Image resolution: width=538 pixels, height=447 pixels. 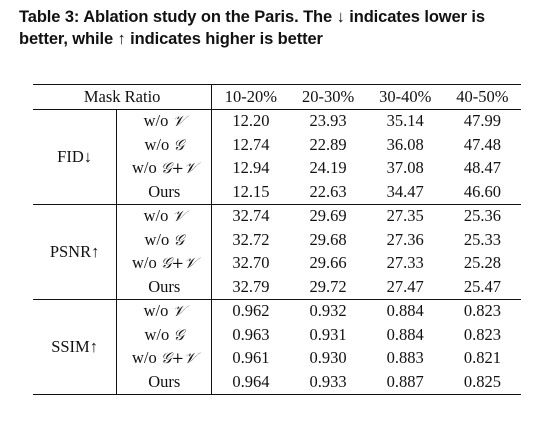 What do you see at coordinates (482, 191) in the screenshot?
I see `value-cell-best: 46.60` at bounding box center [482, 191].